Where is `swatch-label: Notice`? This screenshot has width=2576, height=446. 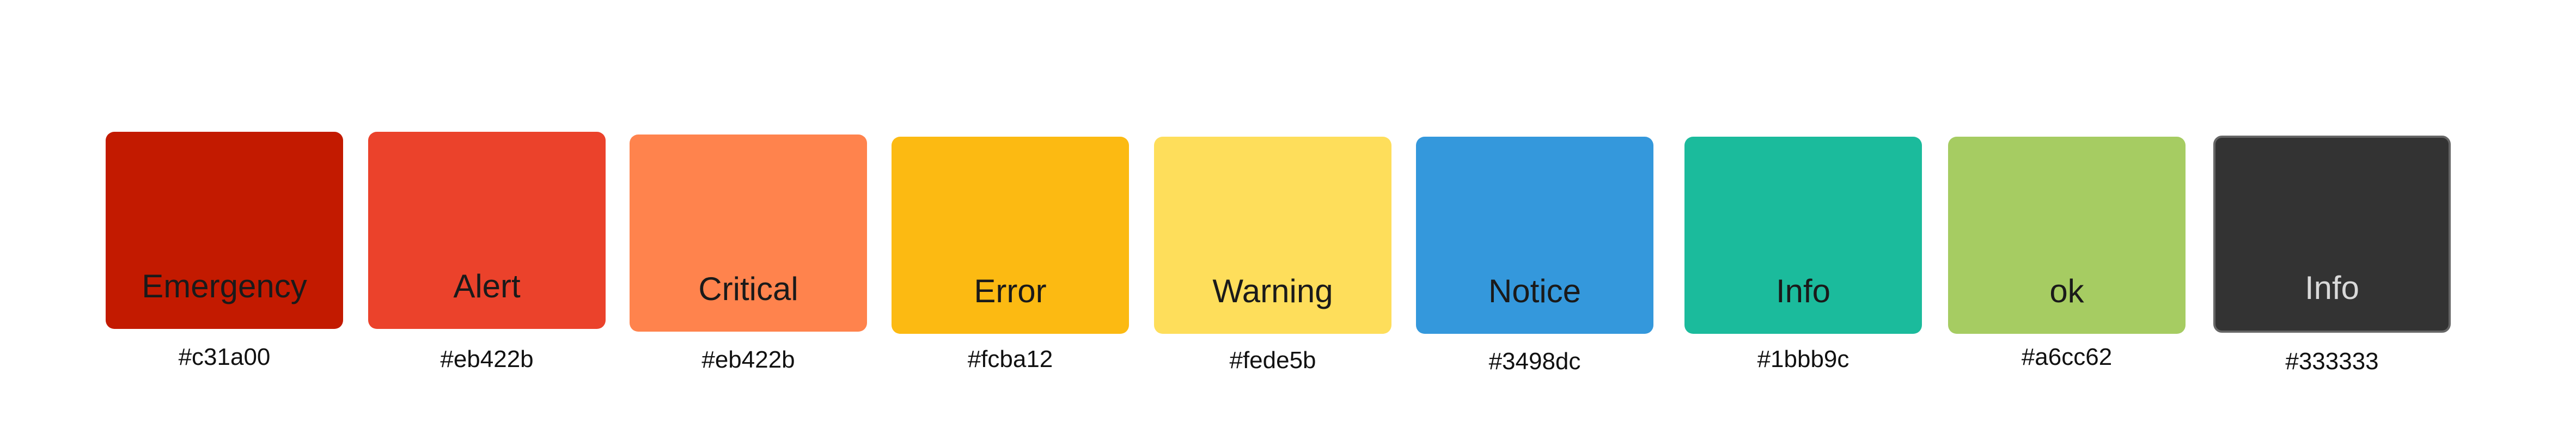 swatch-label: Notice is located at coordinates (1535, 291).